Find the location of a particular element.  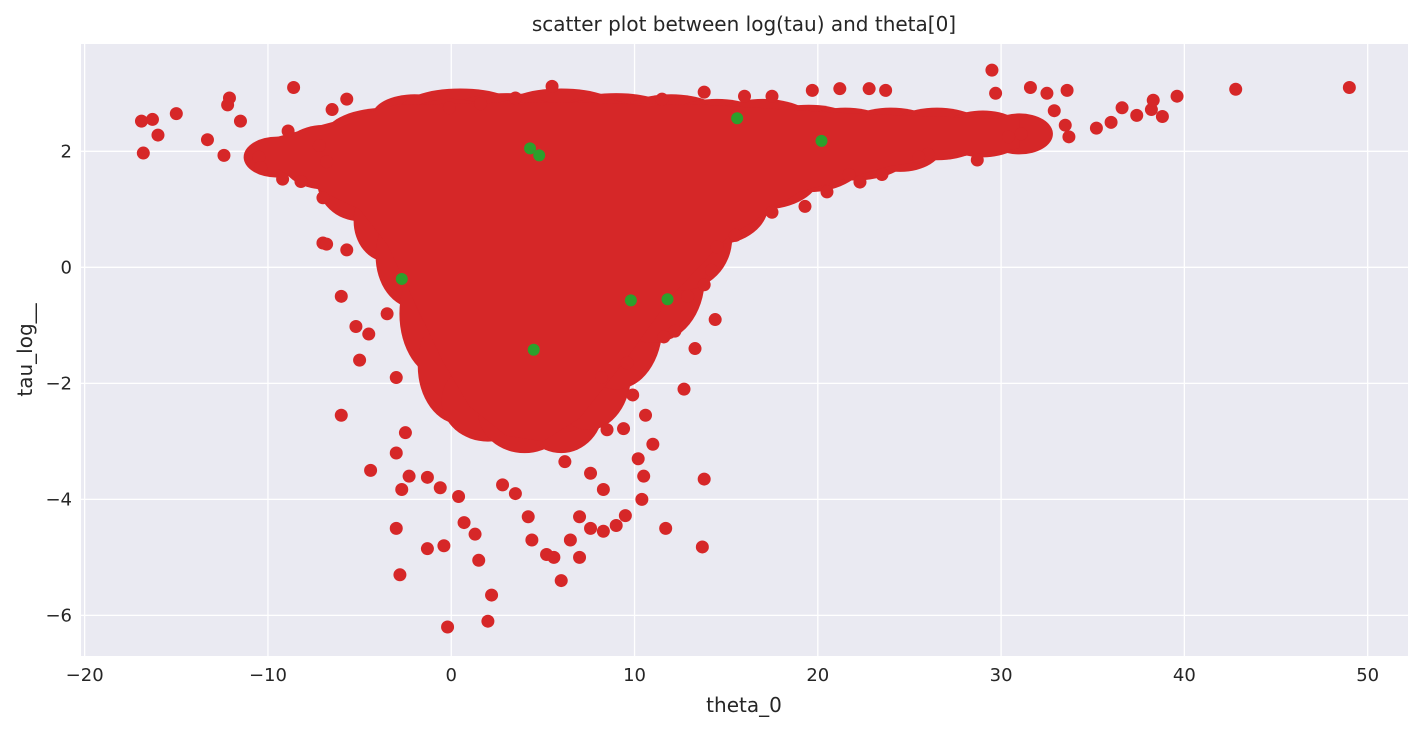

x-tick-label: 20 is located at coordinates (817, 675).